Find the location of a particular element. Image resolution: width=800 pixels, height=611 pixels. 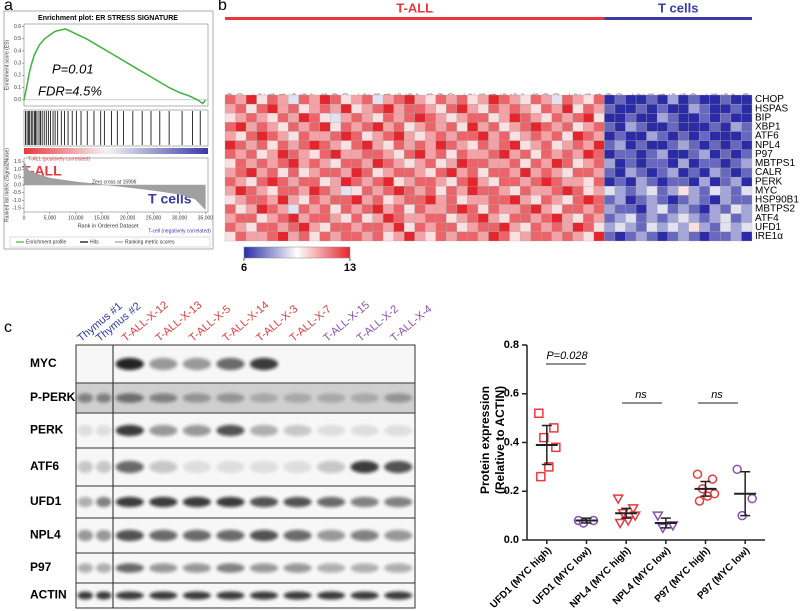

point is located at coordinates (712, 479).